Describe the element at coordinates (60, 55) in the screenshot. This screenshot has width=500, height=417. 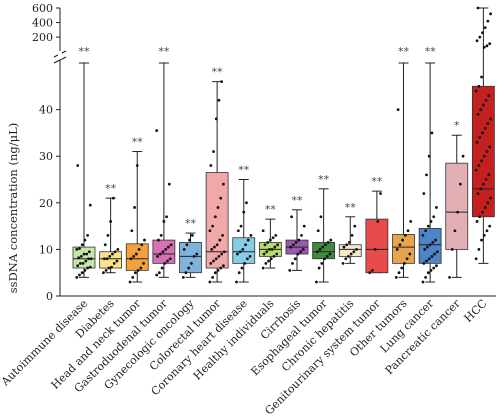
I see `axis-break-gap` at that location.